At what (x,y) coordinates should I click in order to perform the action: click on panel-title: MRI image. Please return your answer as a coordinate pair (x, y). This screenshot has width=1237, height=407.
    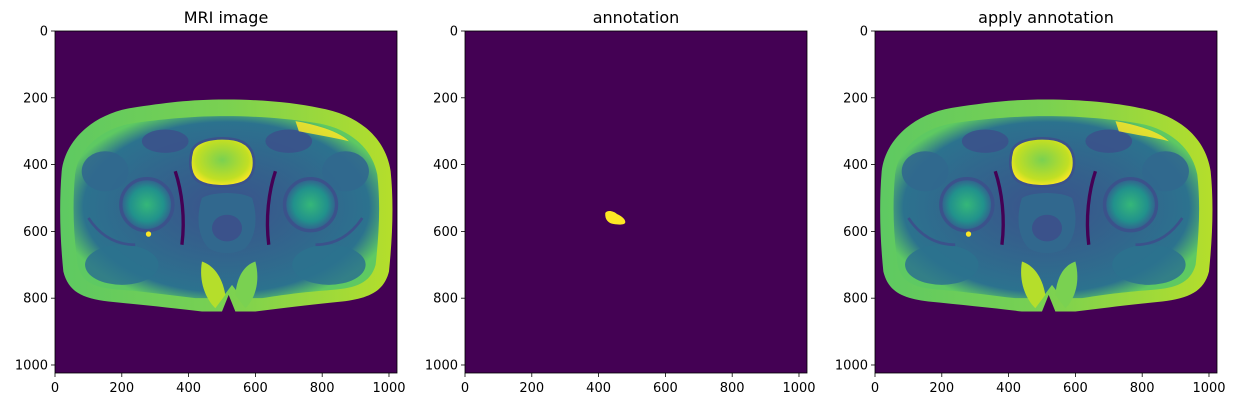
    Looking at the image, I should click on (226, 17).